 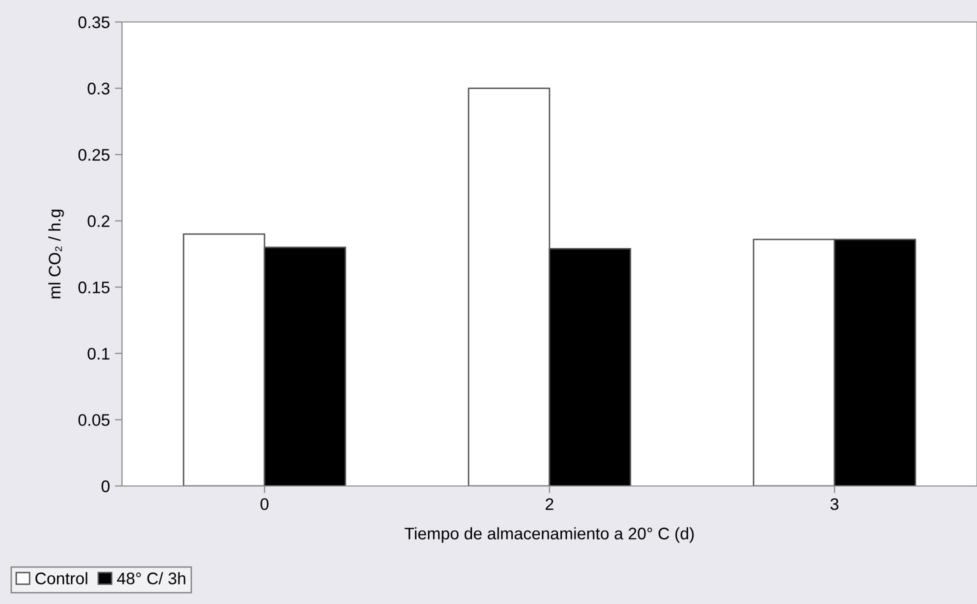 I want to click on y-axis-title: ml CO₂ / h.g, so click(x=56, y=254).